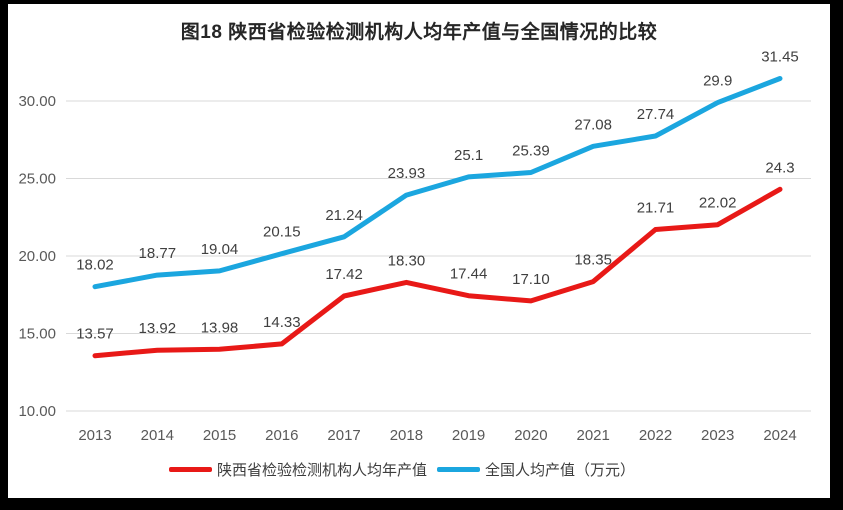  Describe the element at coordinates (95, 334) in the screenshot. I see `svg-text: 13.57` at that location.